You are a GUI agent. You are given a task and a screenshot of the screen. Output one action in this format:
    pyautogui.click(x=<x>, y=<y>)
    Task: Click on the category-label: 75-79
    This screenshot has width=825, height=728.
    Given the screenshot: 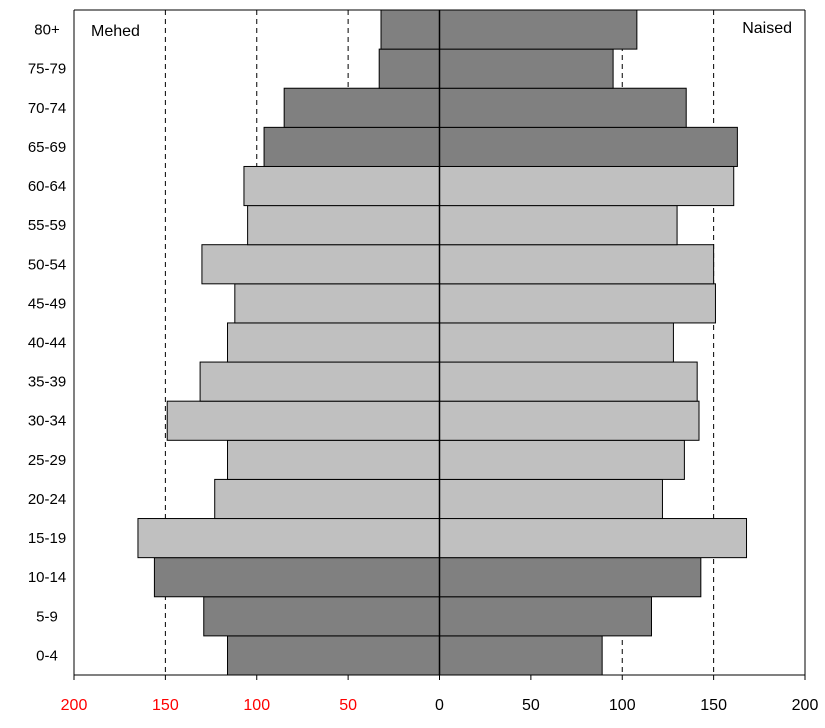 What is the action you would take?
    pyautogui.click(x=47, y=69)
    